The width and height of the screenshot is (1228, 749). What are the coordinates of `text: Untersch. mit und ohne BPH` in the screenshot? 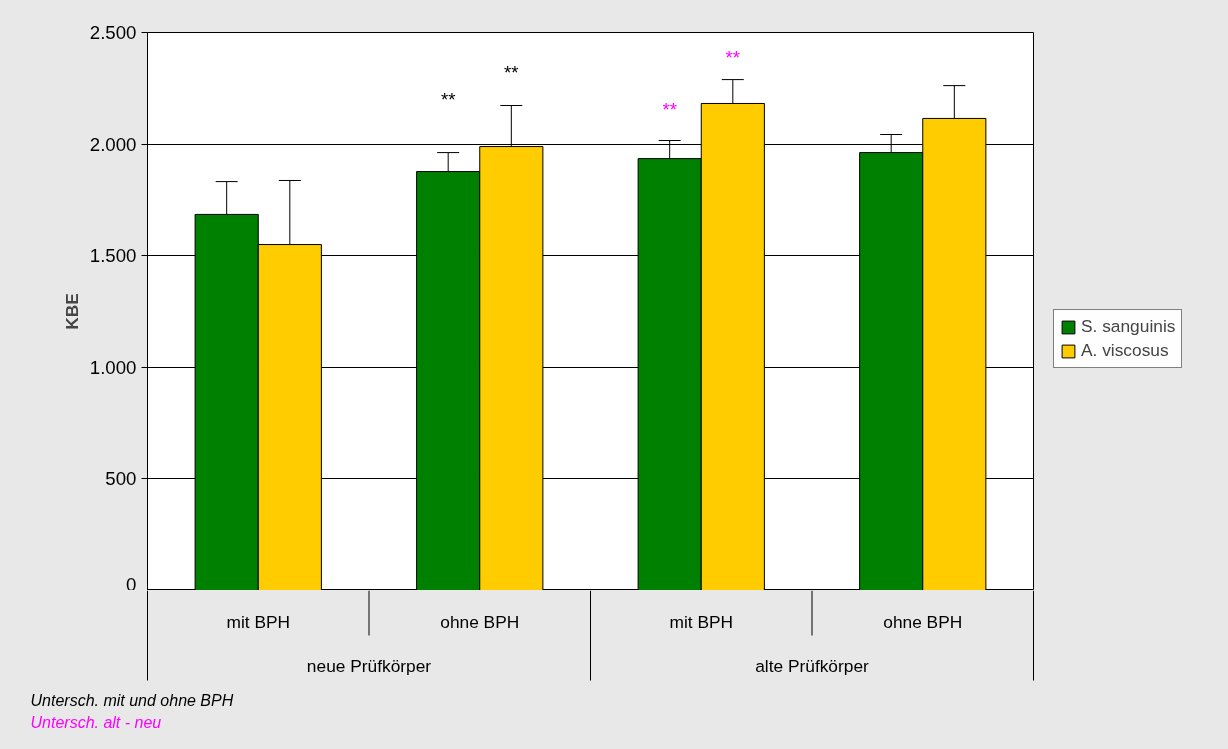 It's located at (132, 700).